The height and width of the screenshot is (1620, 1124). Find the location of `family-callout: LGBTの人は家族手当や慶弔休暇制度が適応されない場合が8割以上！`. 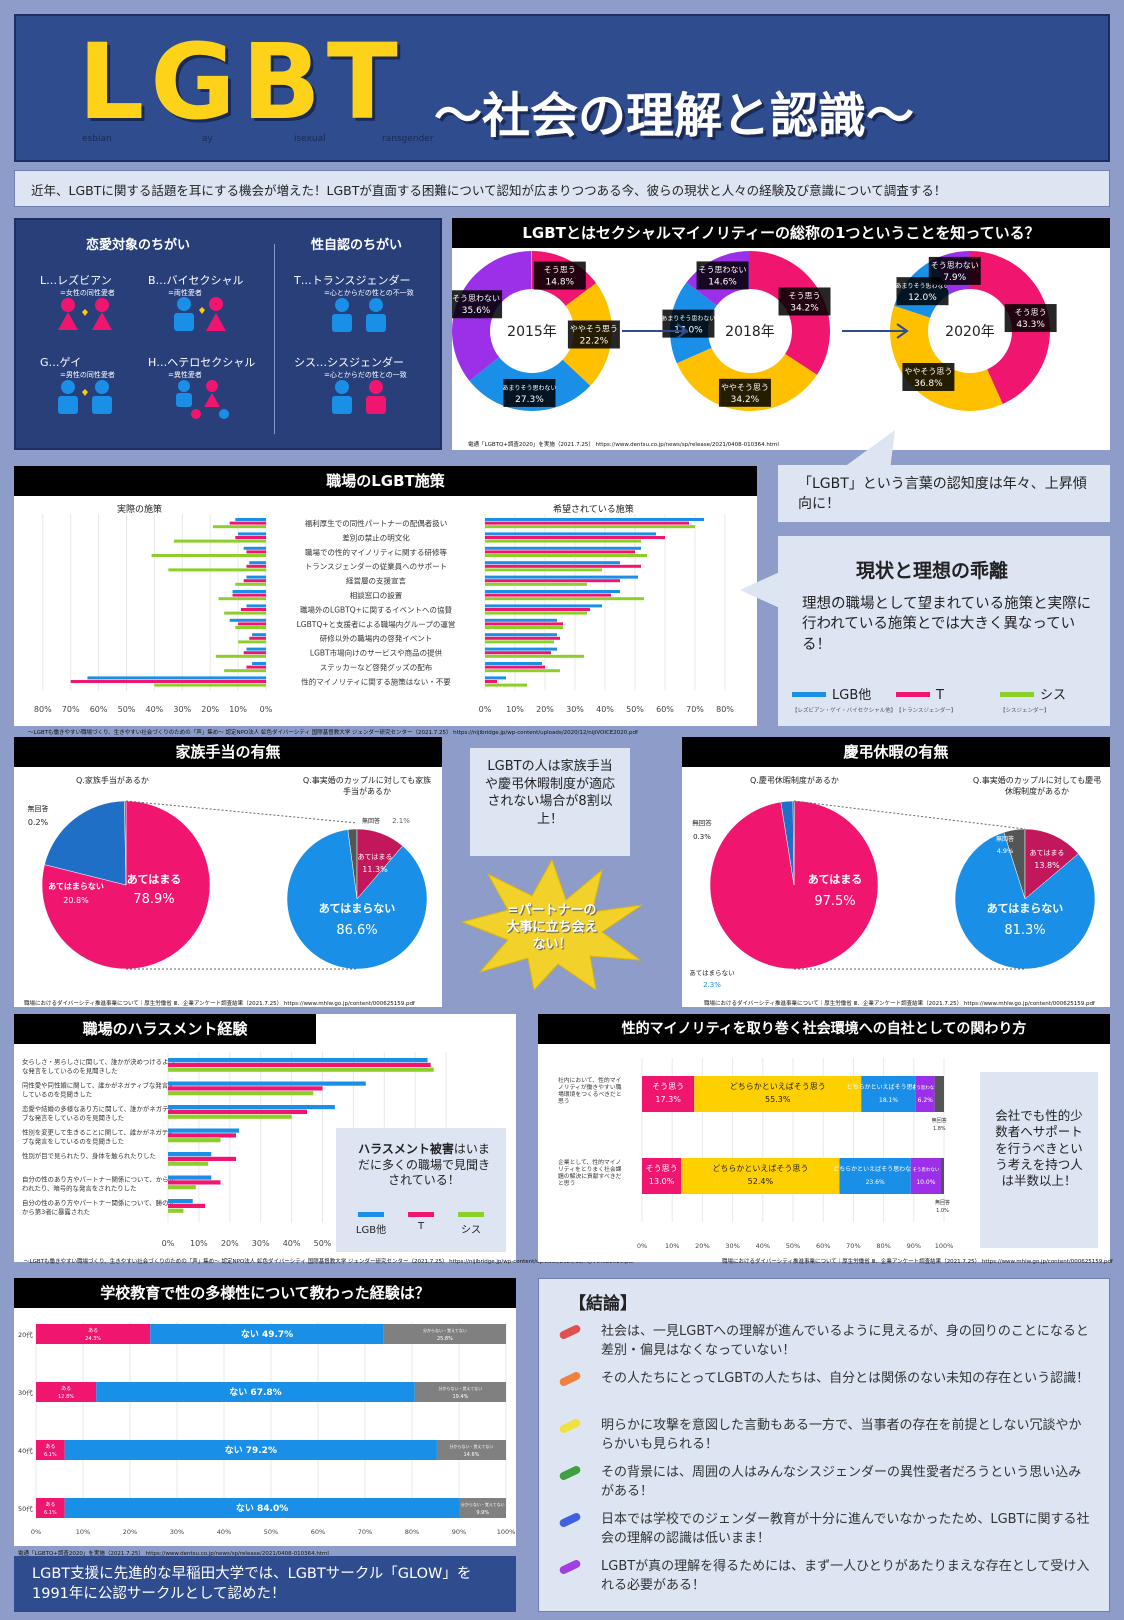

family-callout: LGBTの人は家族手当や慶弔休暇制度が適応されない場合が8割以上！ is located at coordinates (550, 802).